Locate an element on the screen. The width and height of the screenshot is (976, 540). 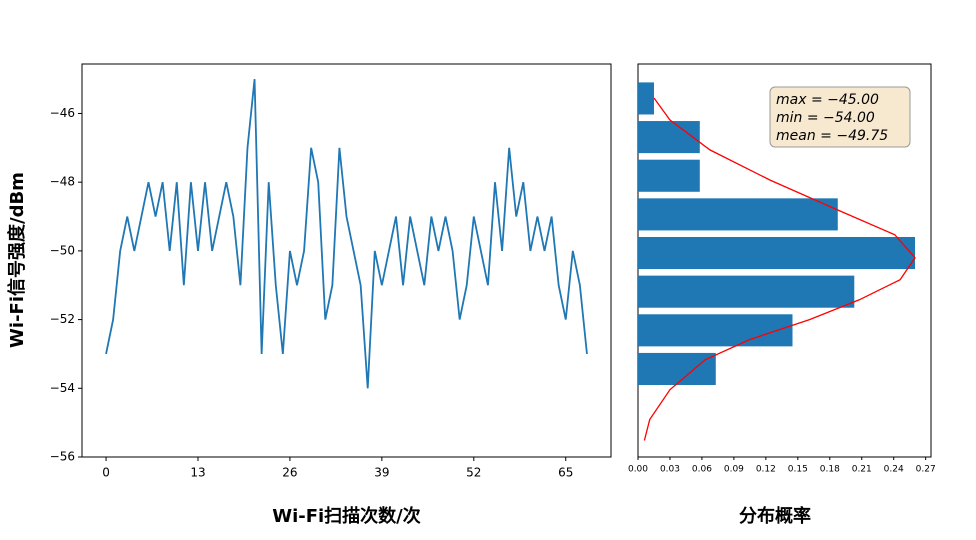
x-tick-label: 0.00 is located at coordinates (638, 470).